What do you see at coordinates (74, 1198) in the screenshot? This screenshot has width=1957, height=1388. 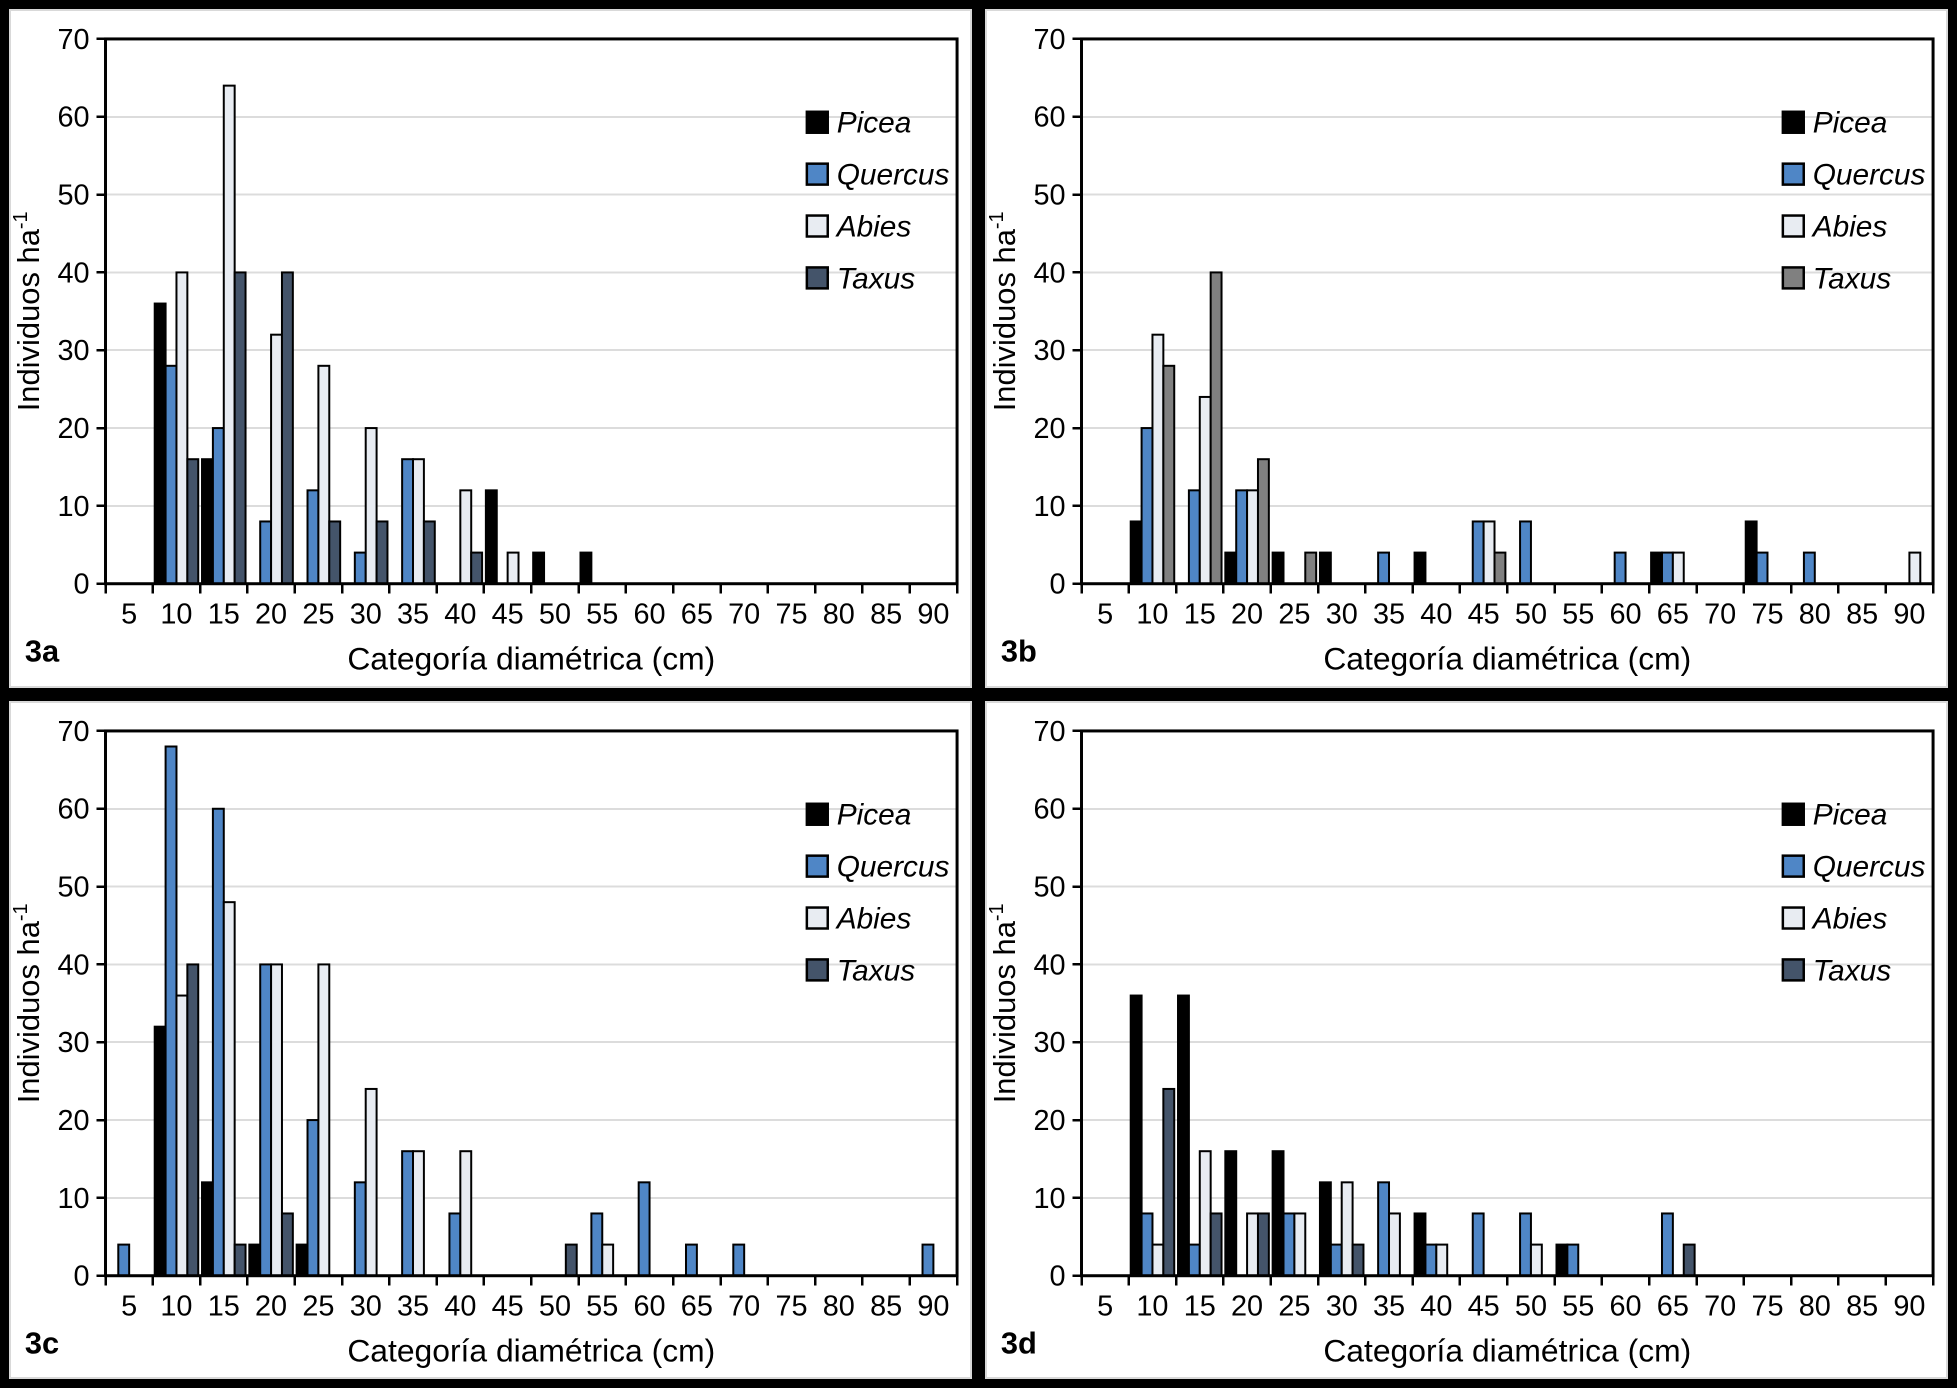 I see `y-tick-label-10: 10` at bounding box center [74, 1198].